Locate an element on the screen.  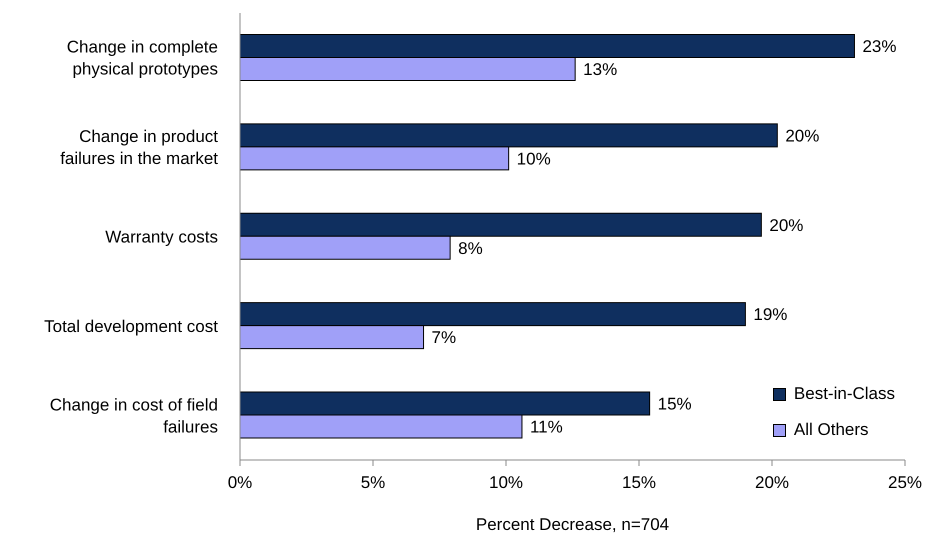
data-label: 19% is located at coordinates (770, 314).